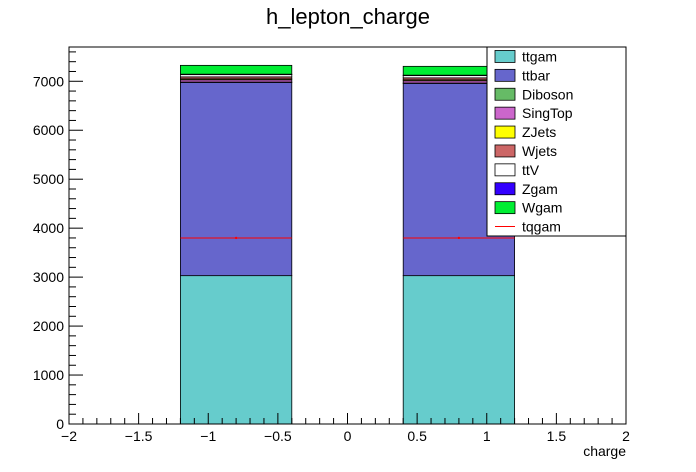 The image size is (696, 472). What do you see at coordinates (348, 16) in the screenshot?
I see `chart-title: h_lepton_charge` at bounding box center [348, 16].